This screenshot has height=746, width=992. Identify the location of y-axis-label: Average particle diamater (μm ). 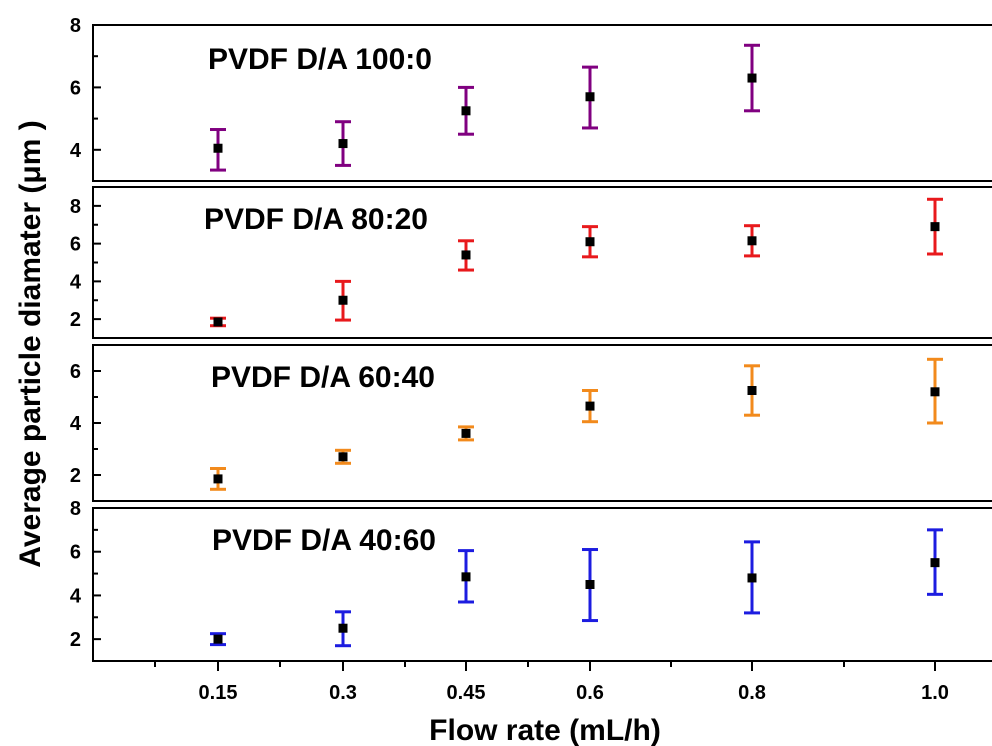
(30, 343).